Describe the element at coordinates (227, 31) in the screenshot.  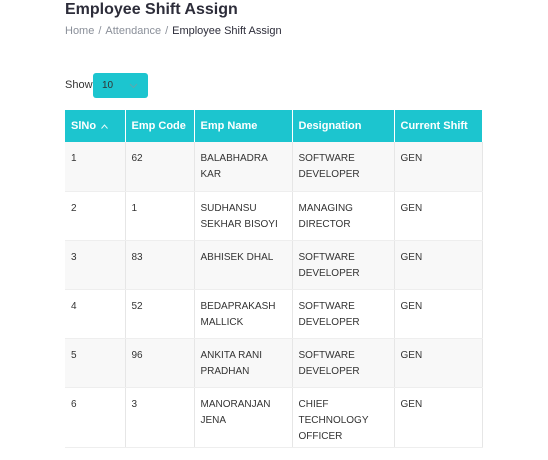
I see `breadcrumb-item: Employee Shift Assign` at that location.